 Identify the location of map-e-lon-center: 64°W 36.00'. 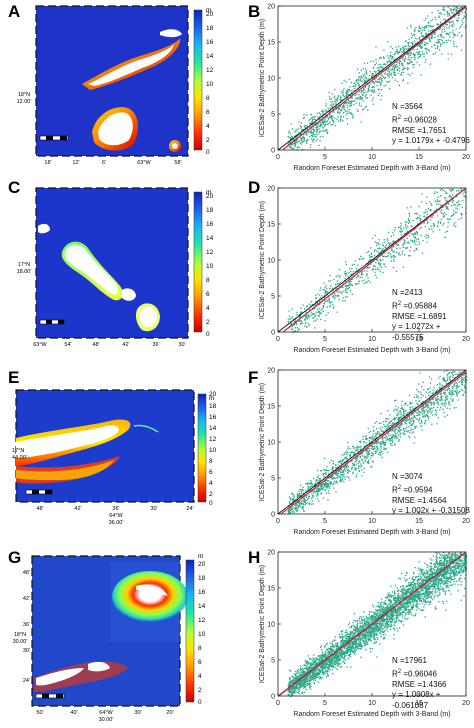
(116, 519).